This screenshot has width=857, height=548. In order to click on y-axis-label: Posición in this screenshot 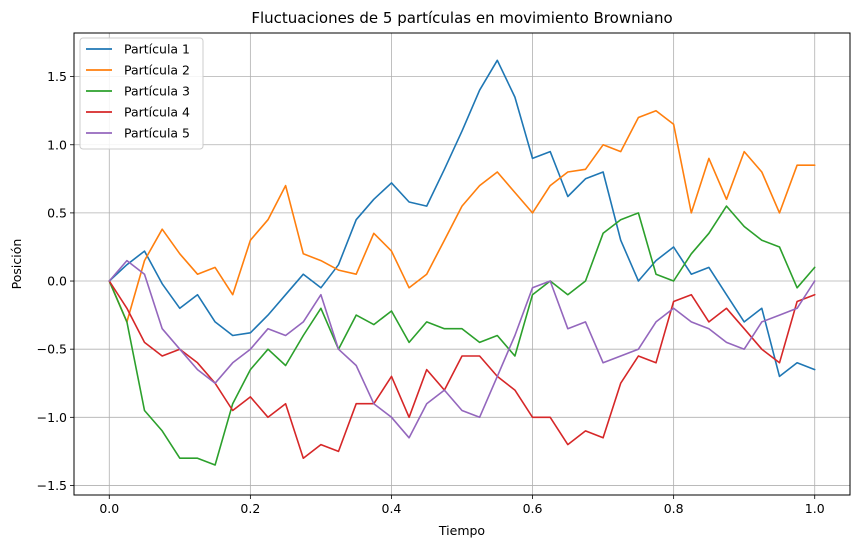, I will do `click(16, 264)`.